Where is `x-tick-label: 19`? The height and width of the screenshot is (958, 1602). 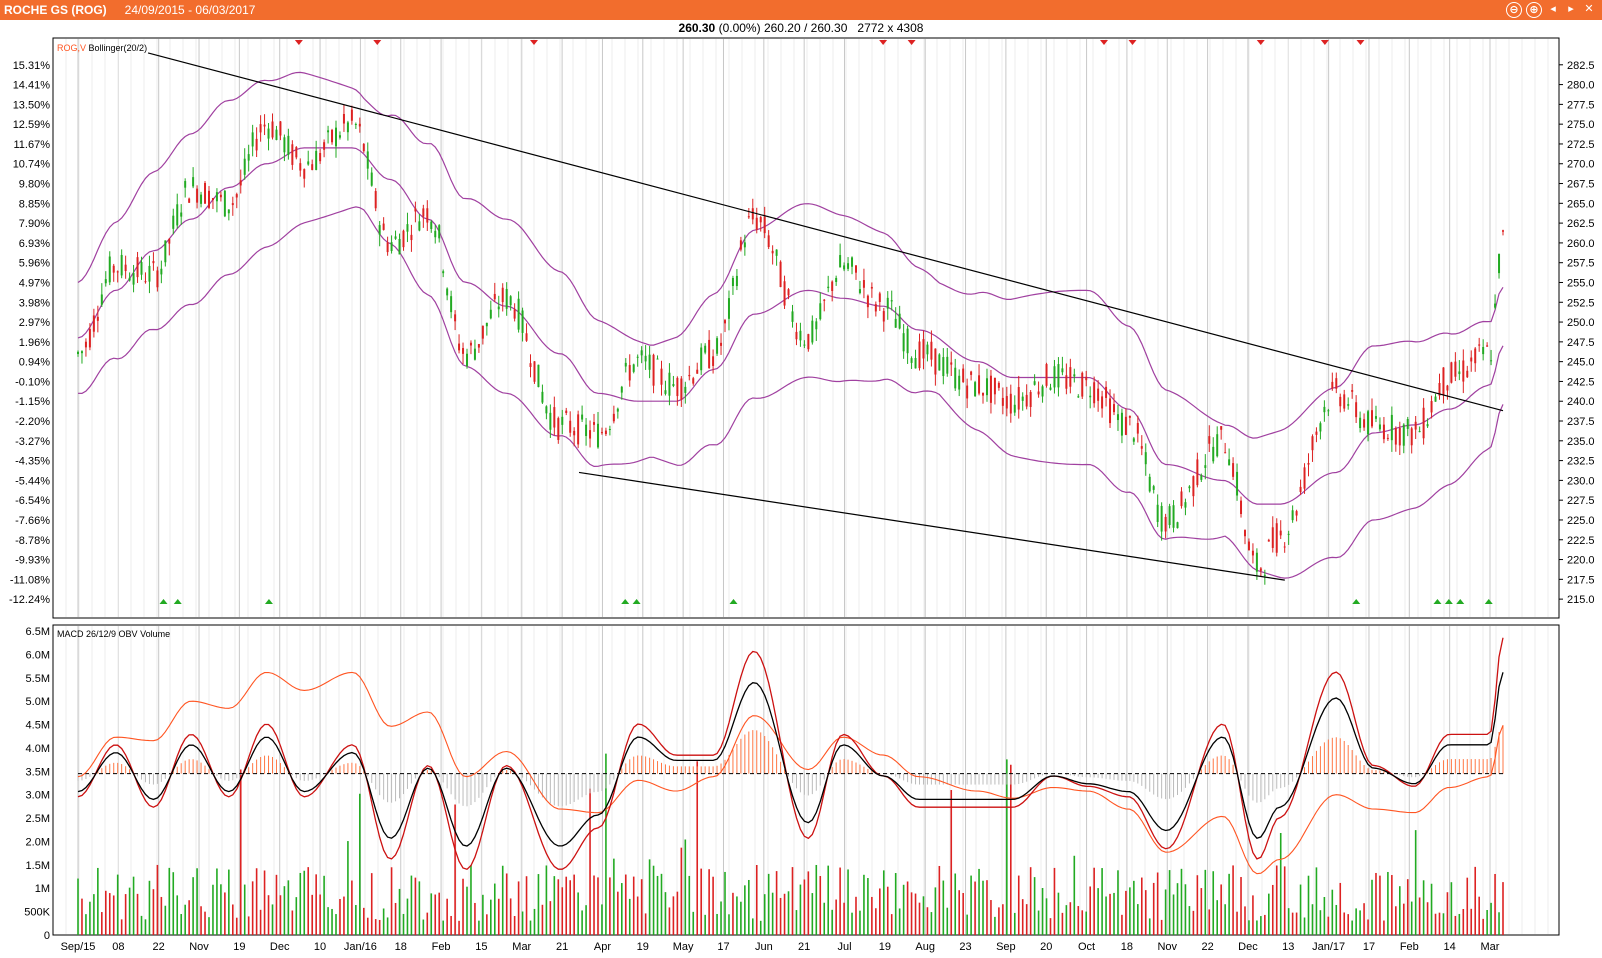
x-tick-label: 19 is located at coordinates (885, 947).